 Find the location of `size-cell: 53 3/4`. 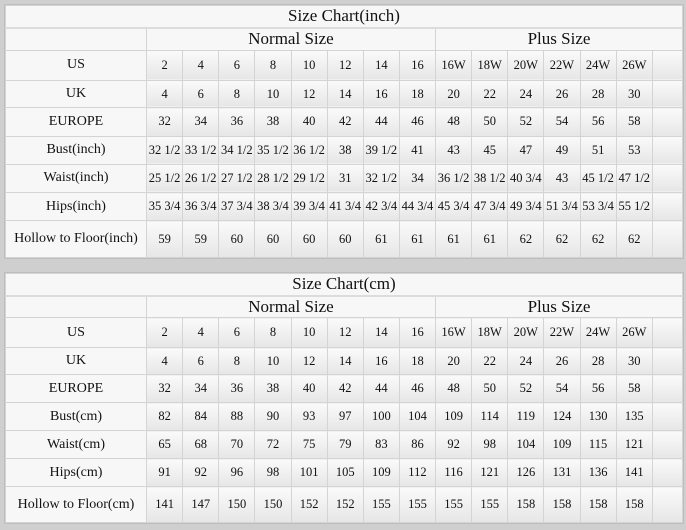

size-cell: 53 3/4 is located at coordinates (598, 207).